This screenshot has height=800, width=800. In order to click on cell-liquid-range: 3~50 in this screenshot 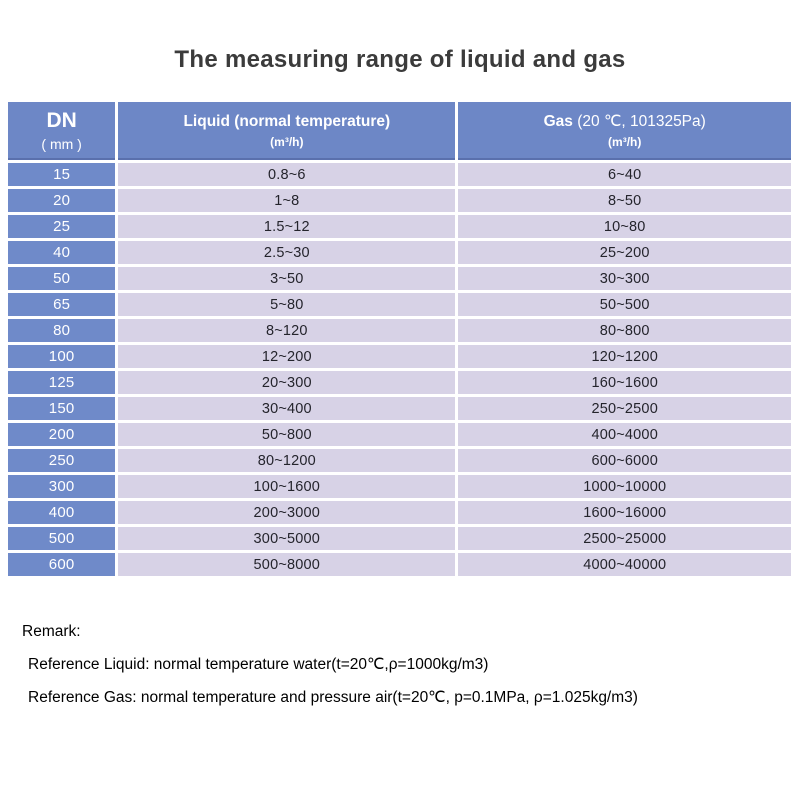, I will do `click(287, 278)`.